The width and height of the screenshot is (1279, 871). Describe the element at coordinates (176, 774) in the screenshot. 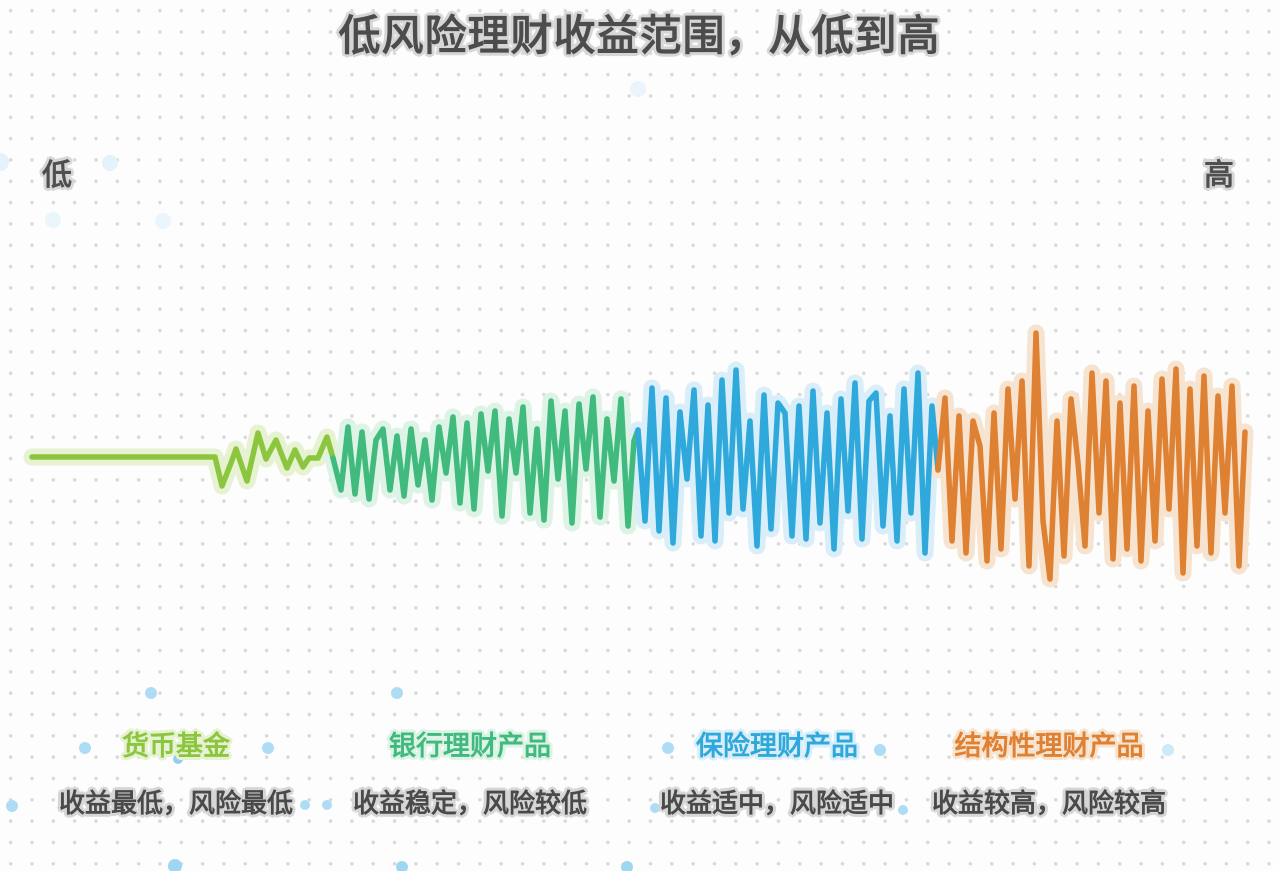

I see `legend-item-money-fund: 货币基金 收益最低，风险最低` at that location.